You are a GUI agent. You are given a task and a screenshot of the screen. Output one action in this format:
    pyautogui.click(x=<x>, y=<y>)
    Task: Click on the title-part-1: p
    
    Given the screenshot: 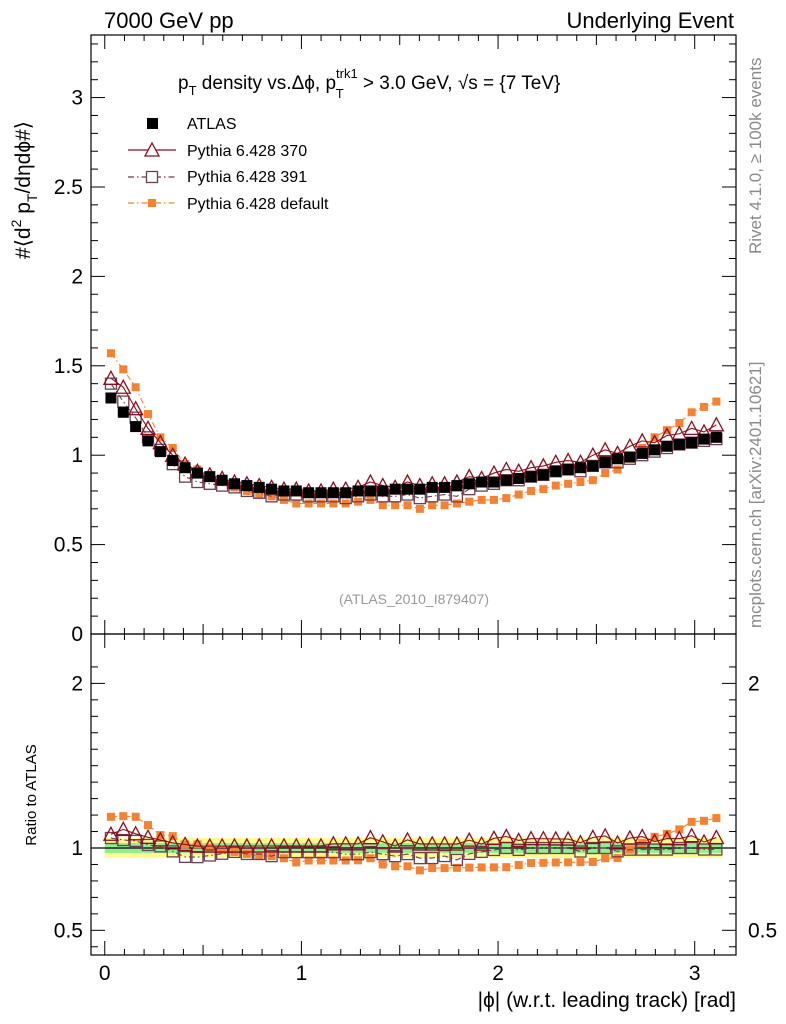 What is the action you would take?
    pyautogui.click(x=183, y=83)
    